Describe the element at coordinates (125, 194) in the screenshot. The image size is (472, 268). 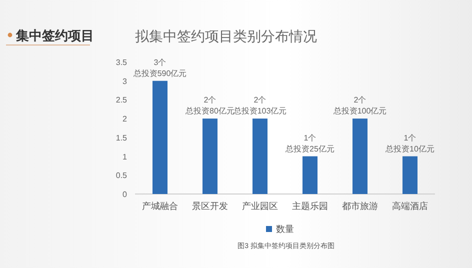
I see `y-tick-label: 0` at that location.